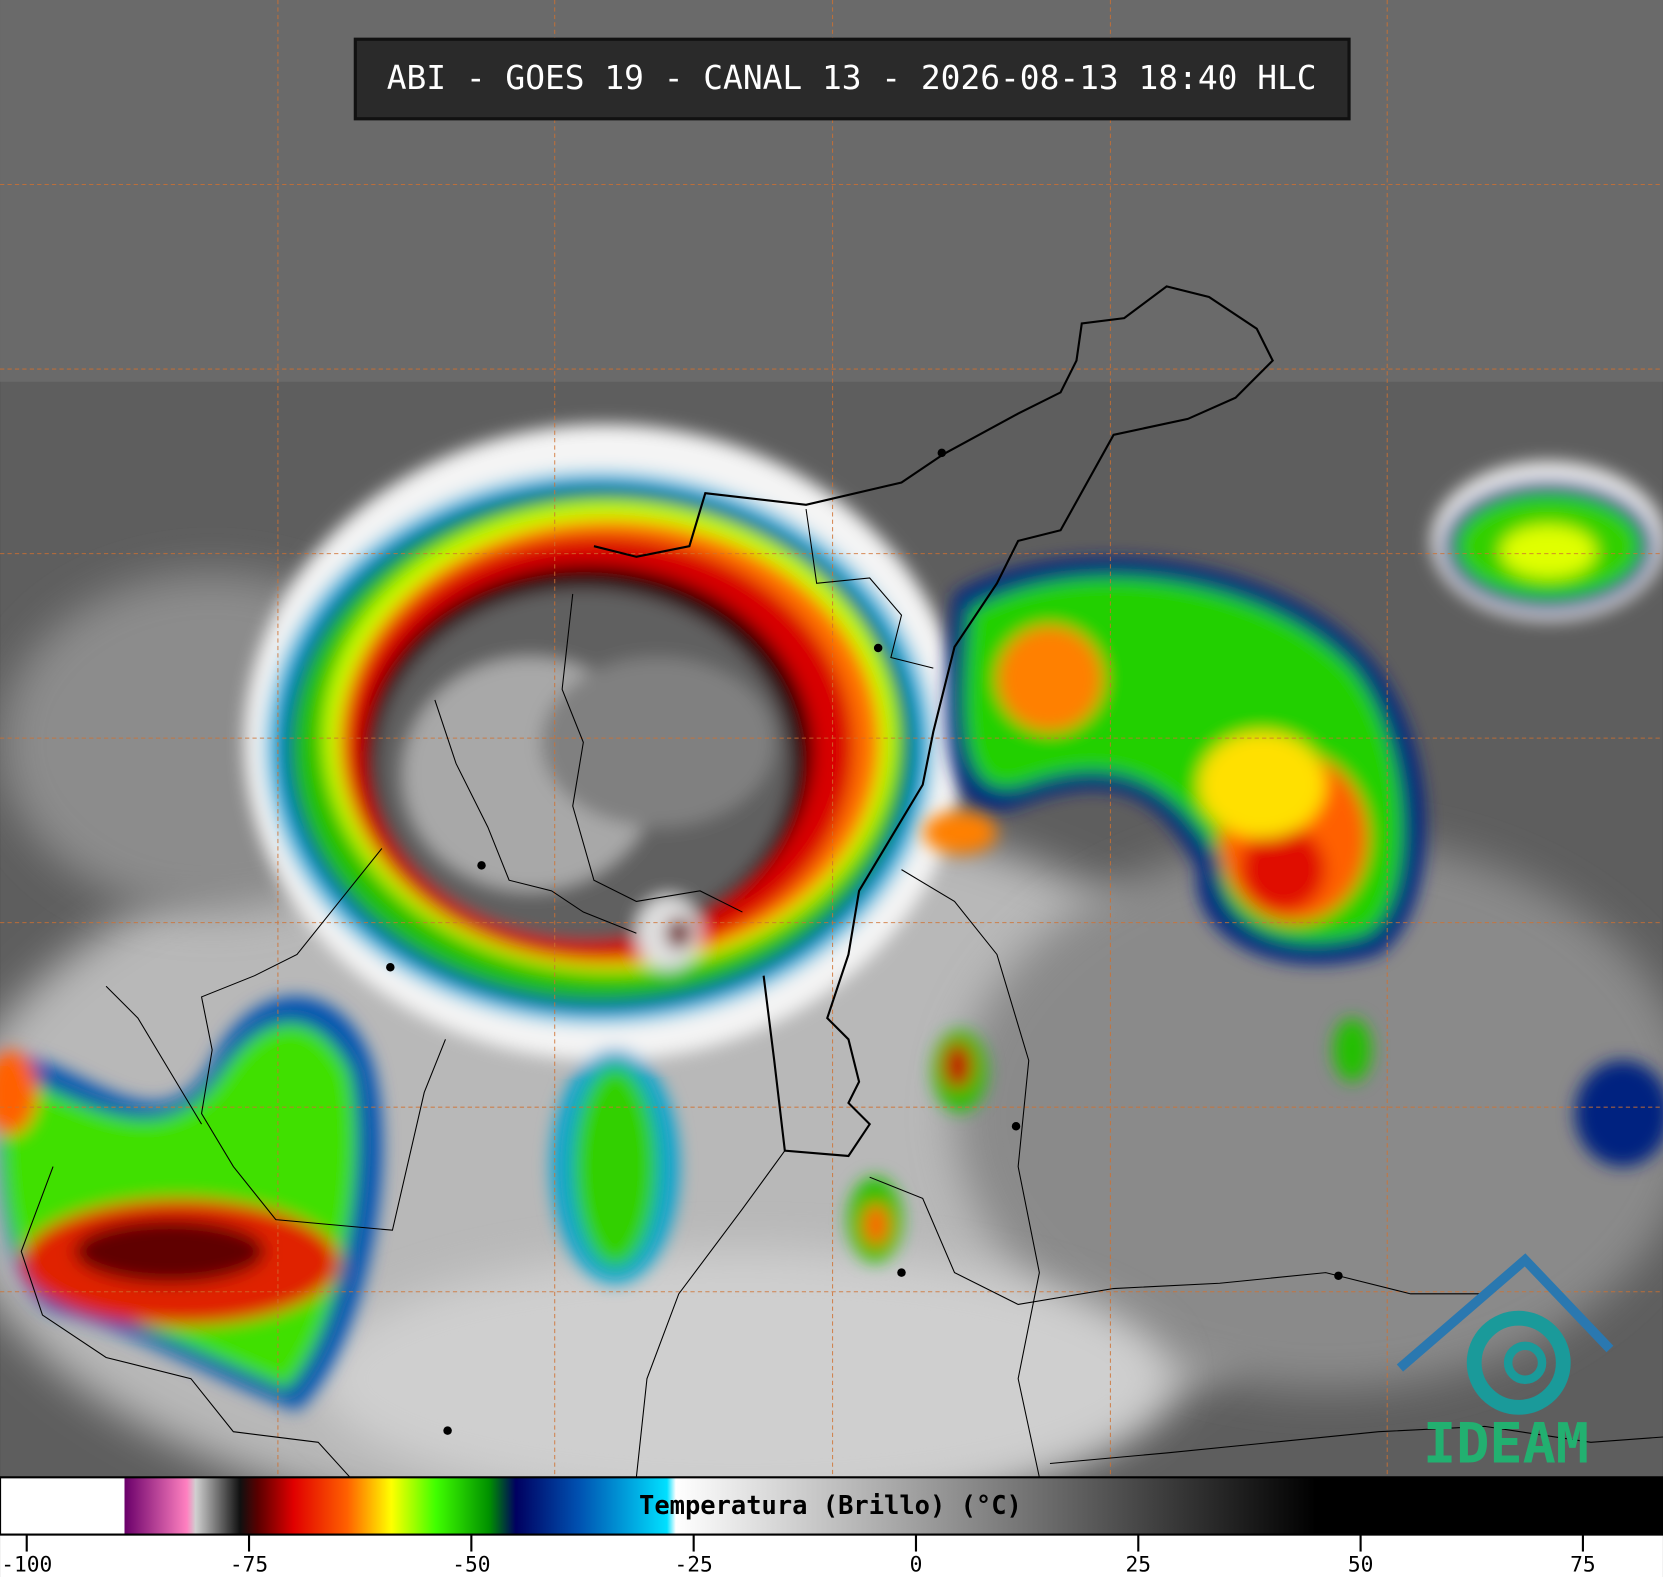  What do you see at coordinates (471, 1564) in the screenshot?
I see `tick-label: -50` at bounding box center [471, 1564].